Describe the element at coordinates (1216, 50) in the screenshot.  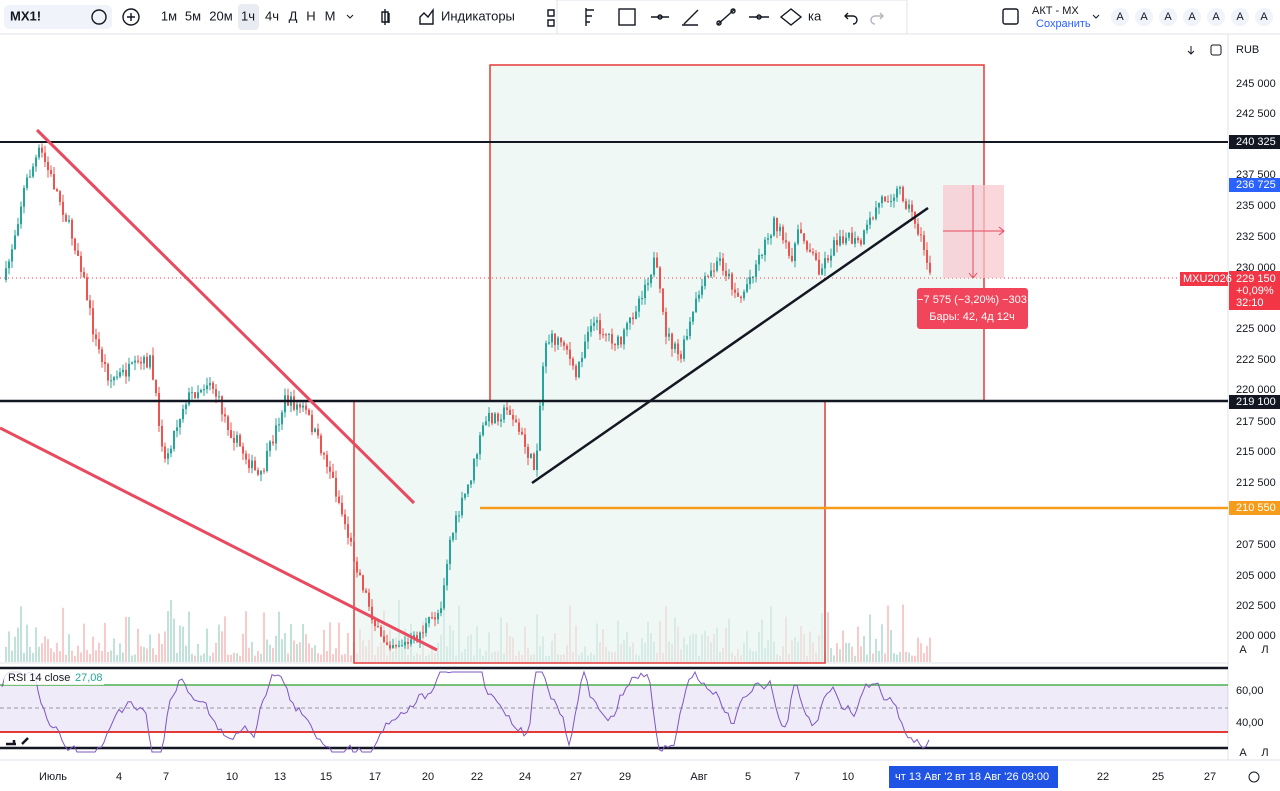
I see `auto-scale` at that location.